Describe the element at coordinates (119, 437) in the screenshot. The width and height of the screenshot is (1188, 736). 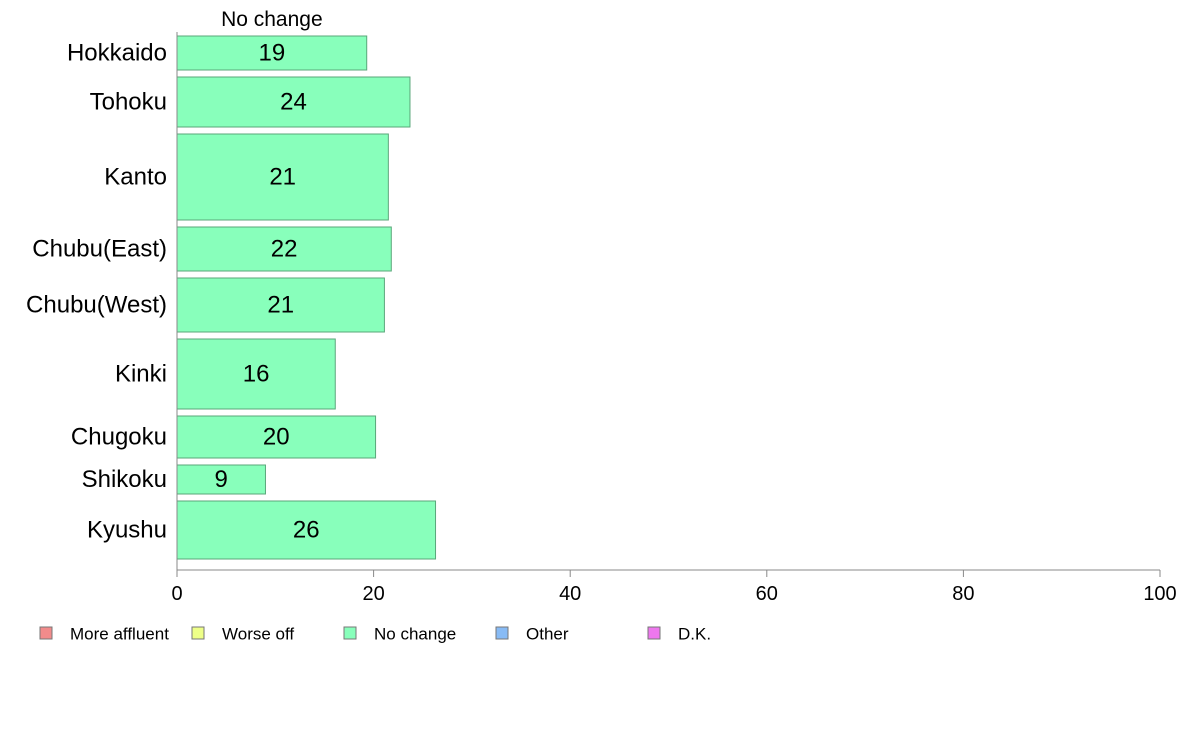
I see `category-label: Chugoku` at that location.